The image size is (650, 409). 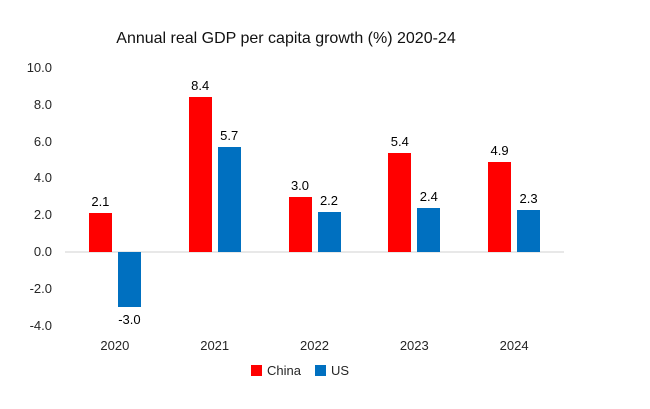 I want to click on y-tick-label: 4.0, so click(x=42, y=178).